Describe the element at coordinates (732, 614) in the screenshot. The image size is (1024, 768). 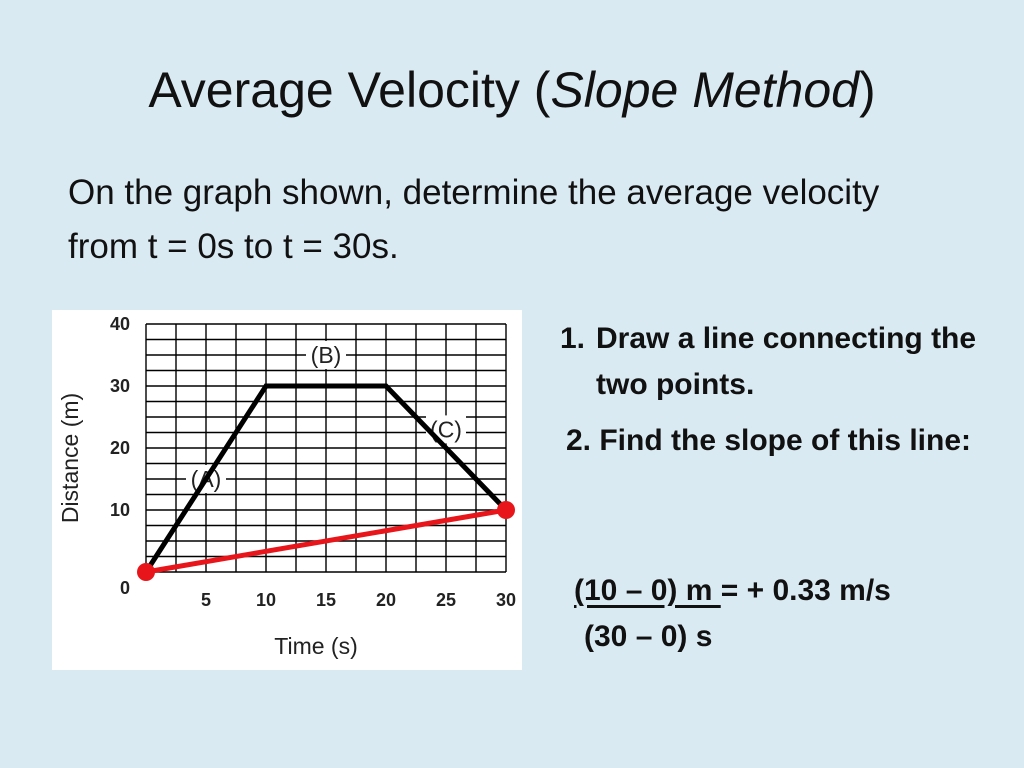
I see `slope-calculation: (10 – 0) m = + 0.33 m/s (30 – 0) s` at that location.